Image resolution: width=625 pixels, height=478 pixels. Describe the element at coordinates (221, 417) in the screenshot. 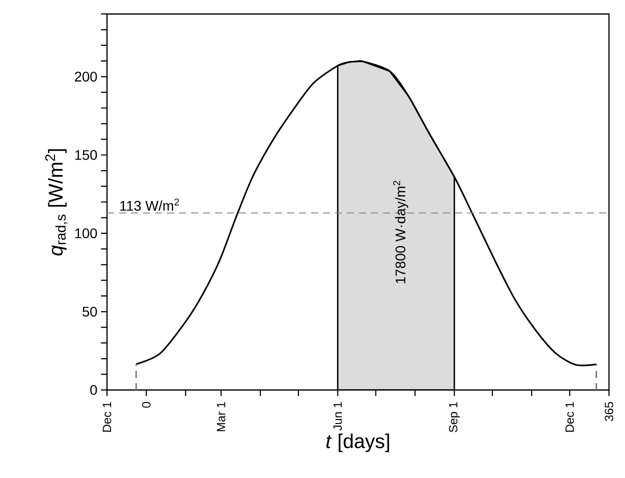

I see `x-tick-label: Mar 1` at that location.